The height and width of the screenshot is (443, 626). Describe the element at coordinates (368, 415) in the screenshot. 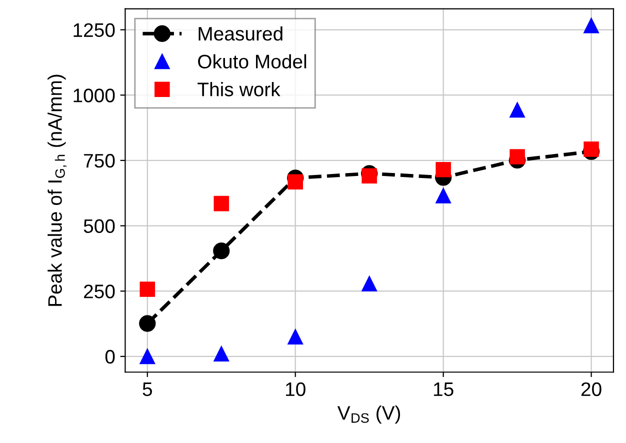

I see `x-axis-title: V$_{DS}$ (V)` at that location.